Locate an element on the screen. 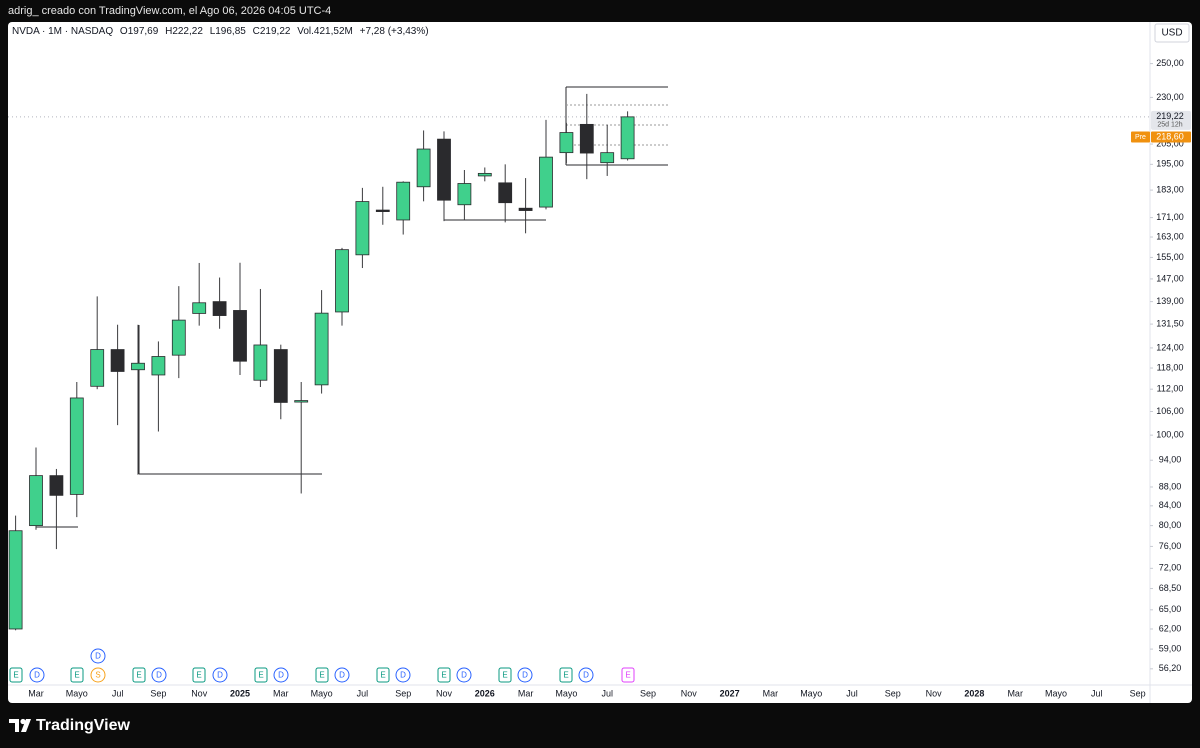 This screenshot has width=1200, height=748. y-tick-label: 94,00 is located at coordinates (1170, 460).